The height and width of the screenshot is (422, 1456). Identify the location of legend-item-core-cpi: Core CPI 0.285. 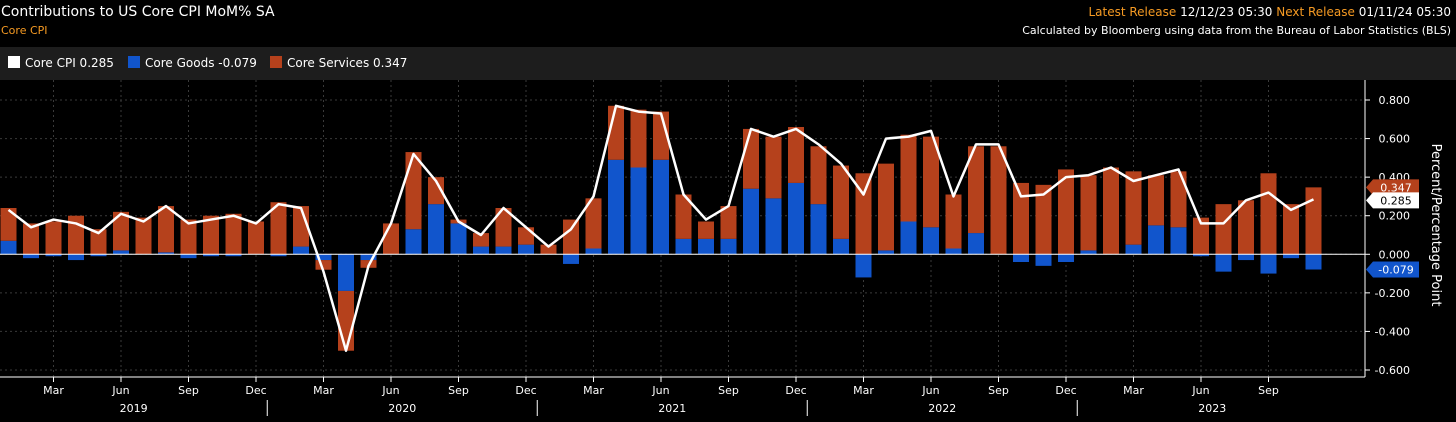
(61, 63).